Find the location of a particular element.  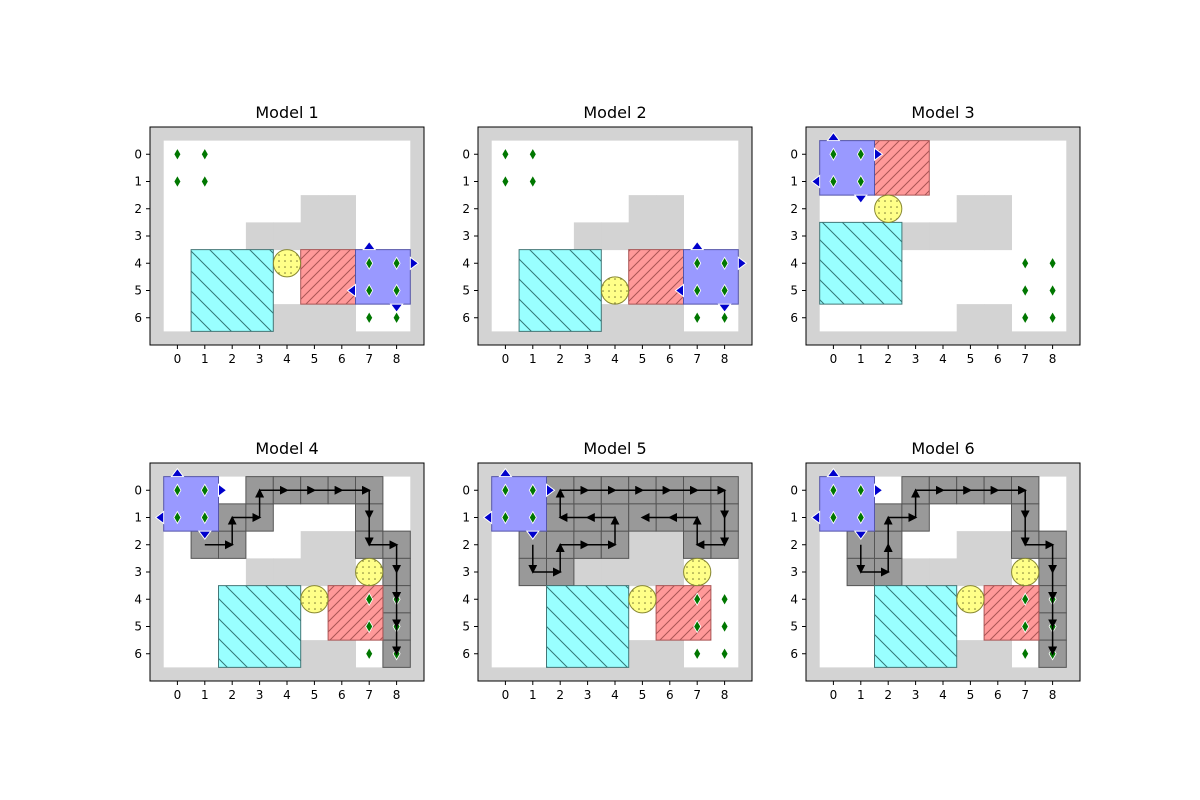

y-tick-label: 0 is located at coordinates (794, 490).